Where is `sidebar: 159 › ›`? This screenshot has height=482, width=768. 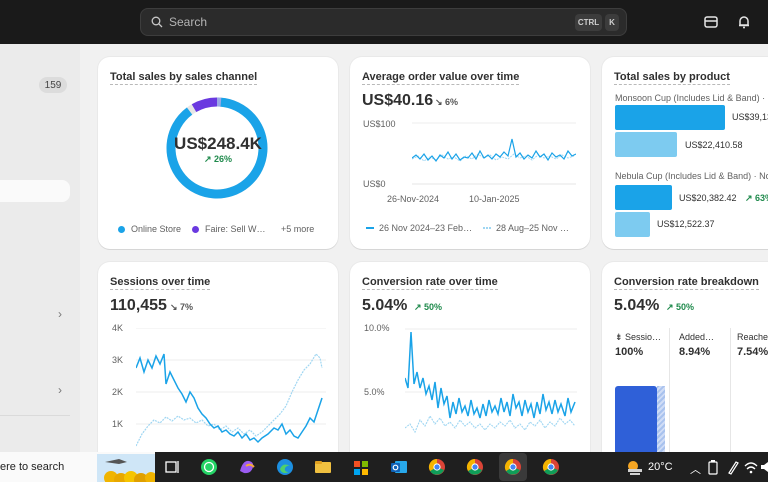 sidebar: 159 › › is located at coordinates (40, 248).